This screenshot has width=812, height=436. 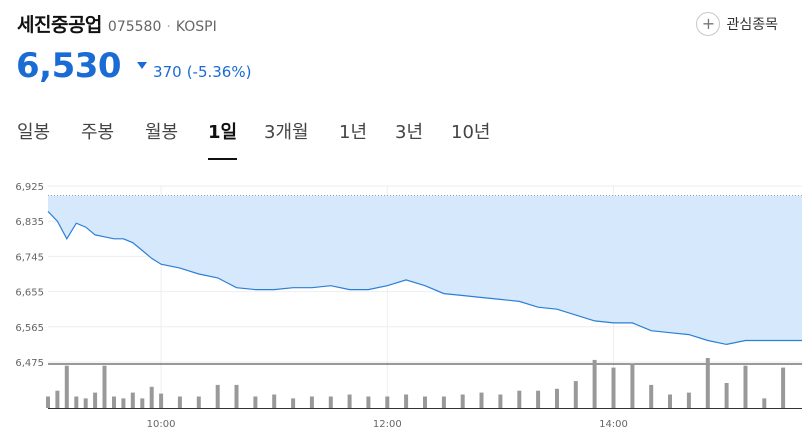 I want to click on y-tick-label: 6,745, so click(x=29, y=257).